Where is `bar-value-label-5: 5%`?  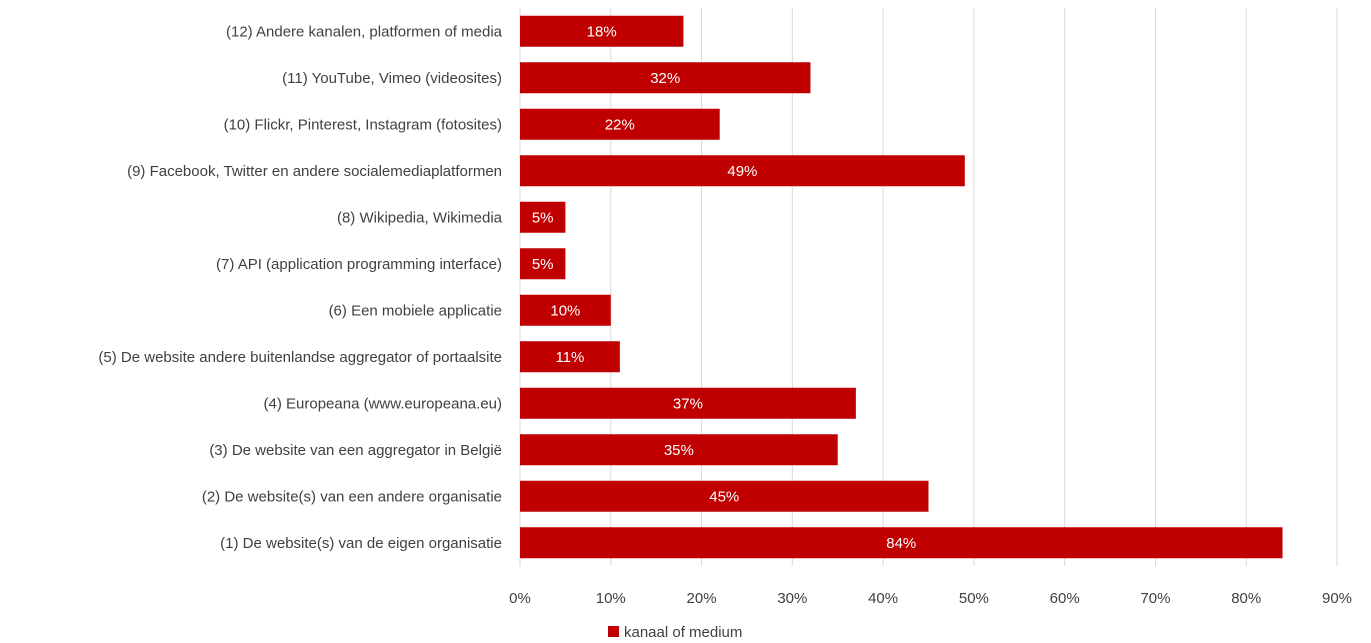
bar-value-label-5: 5% is located at coordinates (543, 217).